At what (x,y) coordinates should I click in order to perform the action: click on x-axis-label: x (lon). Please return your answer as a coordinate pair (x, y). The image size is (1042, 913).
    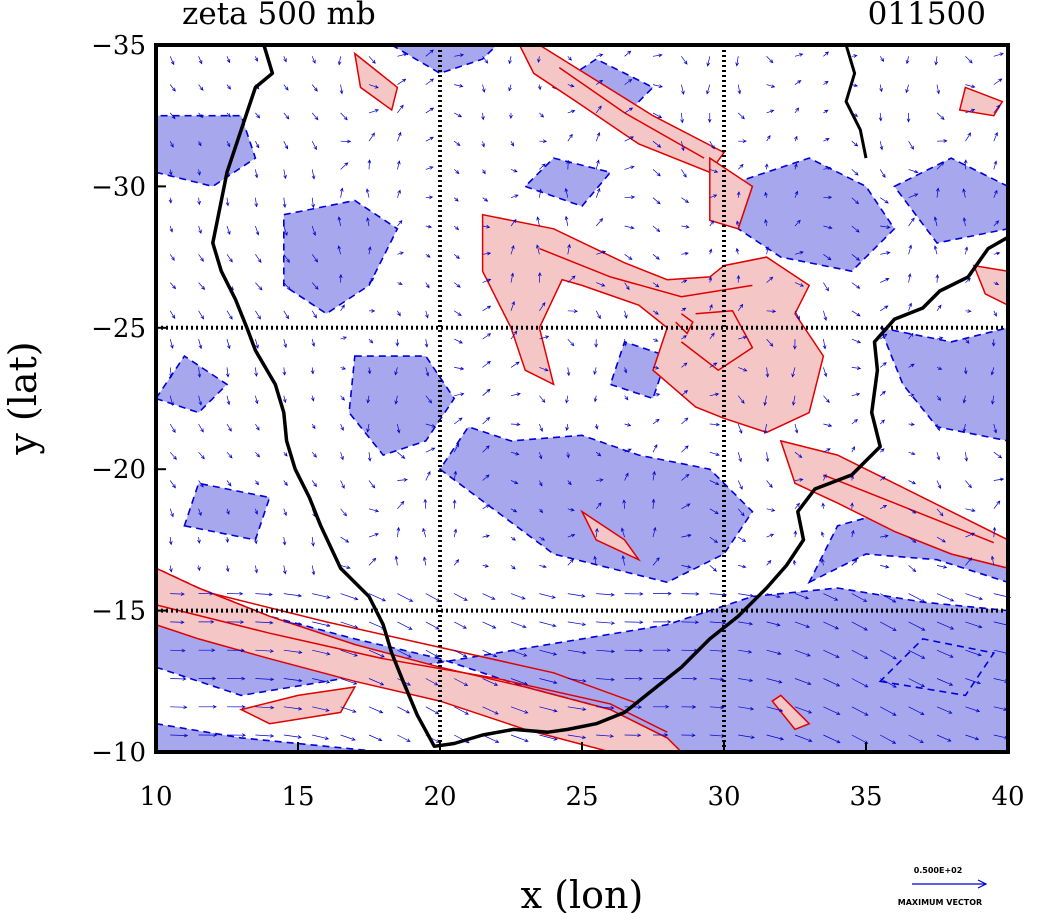
    Looking at the image, I should click on (582, 893).